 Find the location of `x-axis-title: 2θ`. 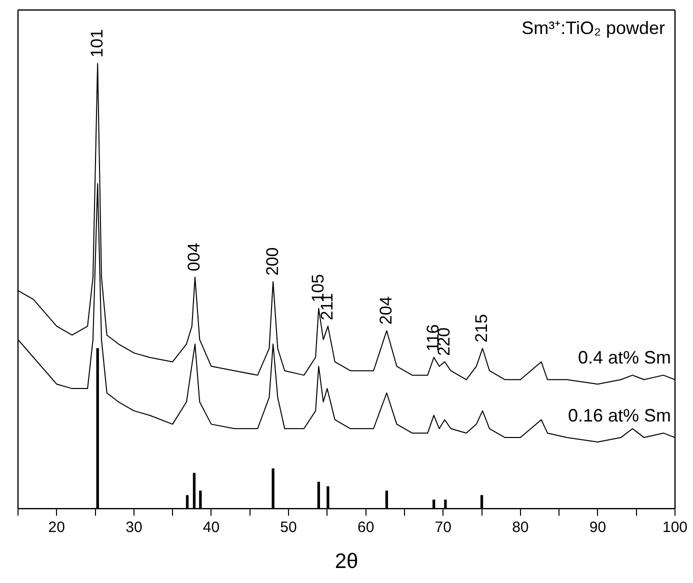

x-axis-title: 2θ is located at coordinates (346, 562).